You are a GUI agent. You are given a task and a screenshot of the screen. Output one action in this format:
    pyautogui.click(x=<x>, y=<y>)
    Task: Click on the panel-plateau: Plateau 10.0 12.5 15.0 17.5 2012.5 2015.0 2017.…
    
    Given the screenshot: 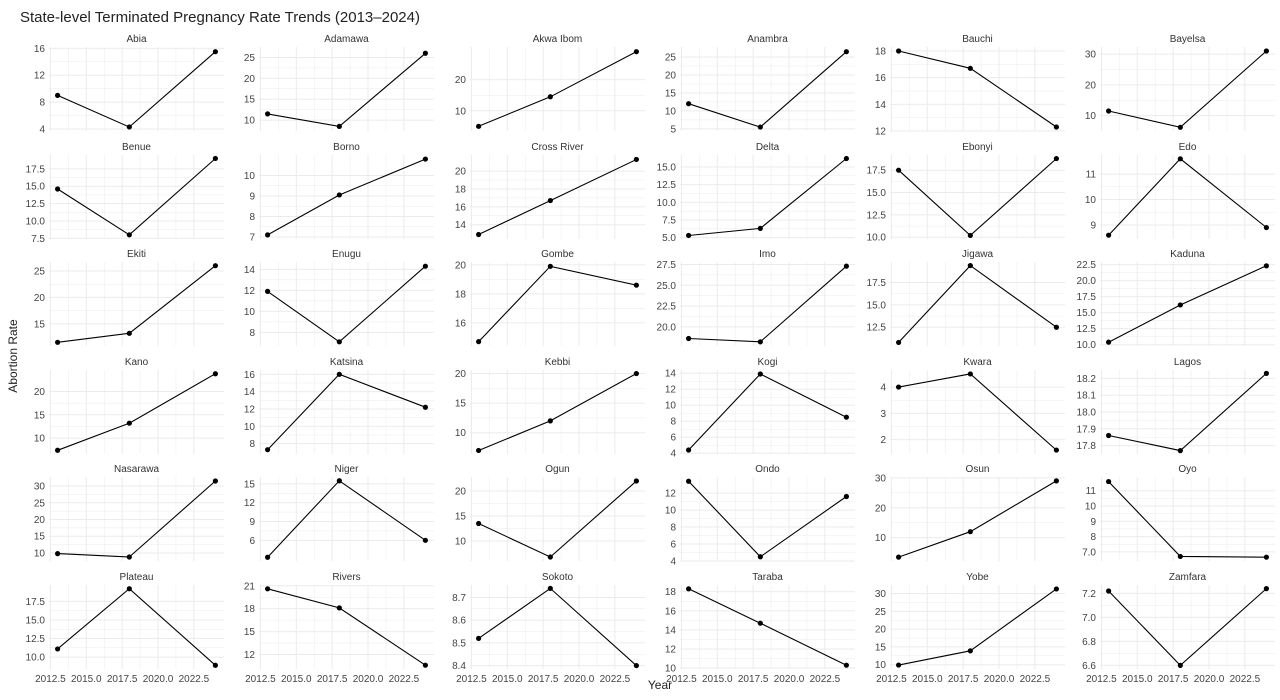 What is the action you would take?
    pyautogui.click(x=125, y=628)
    